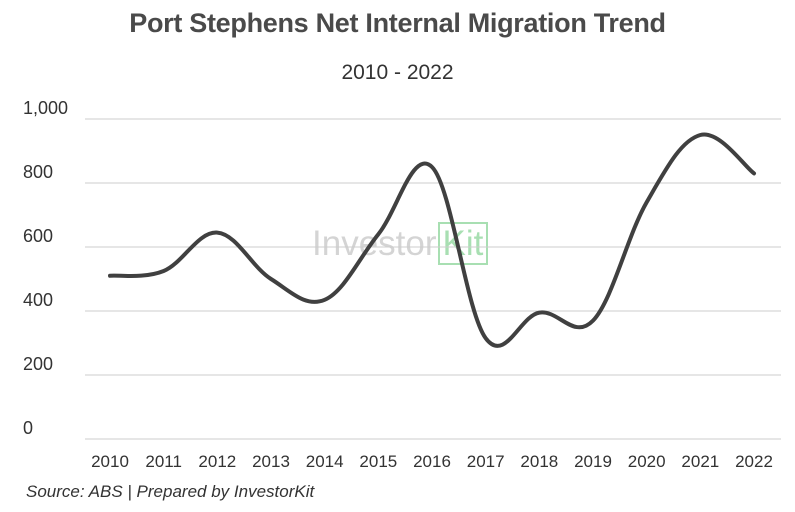 The image size is (795, 512). Describe the element at coordinates (45, 268) in the screenshot. I see `y-axis-ticks: 0 200 400 600 800 1,000` at that location.